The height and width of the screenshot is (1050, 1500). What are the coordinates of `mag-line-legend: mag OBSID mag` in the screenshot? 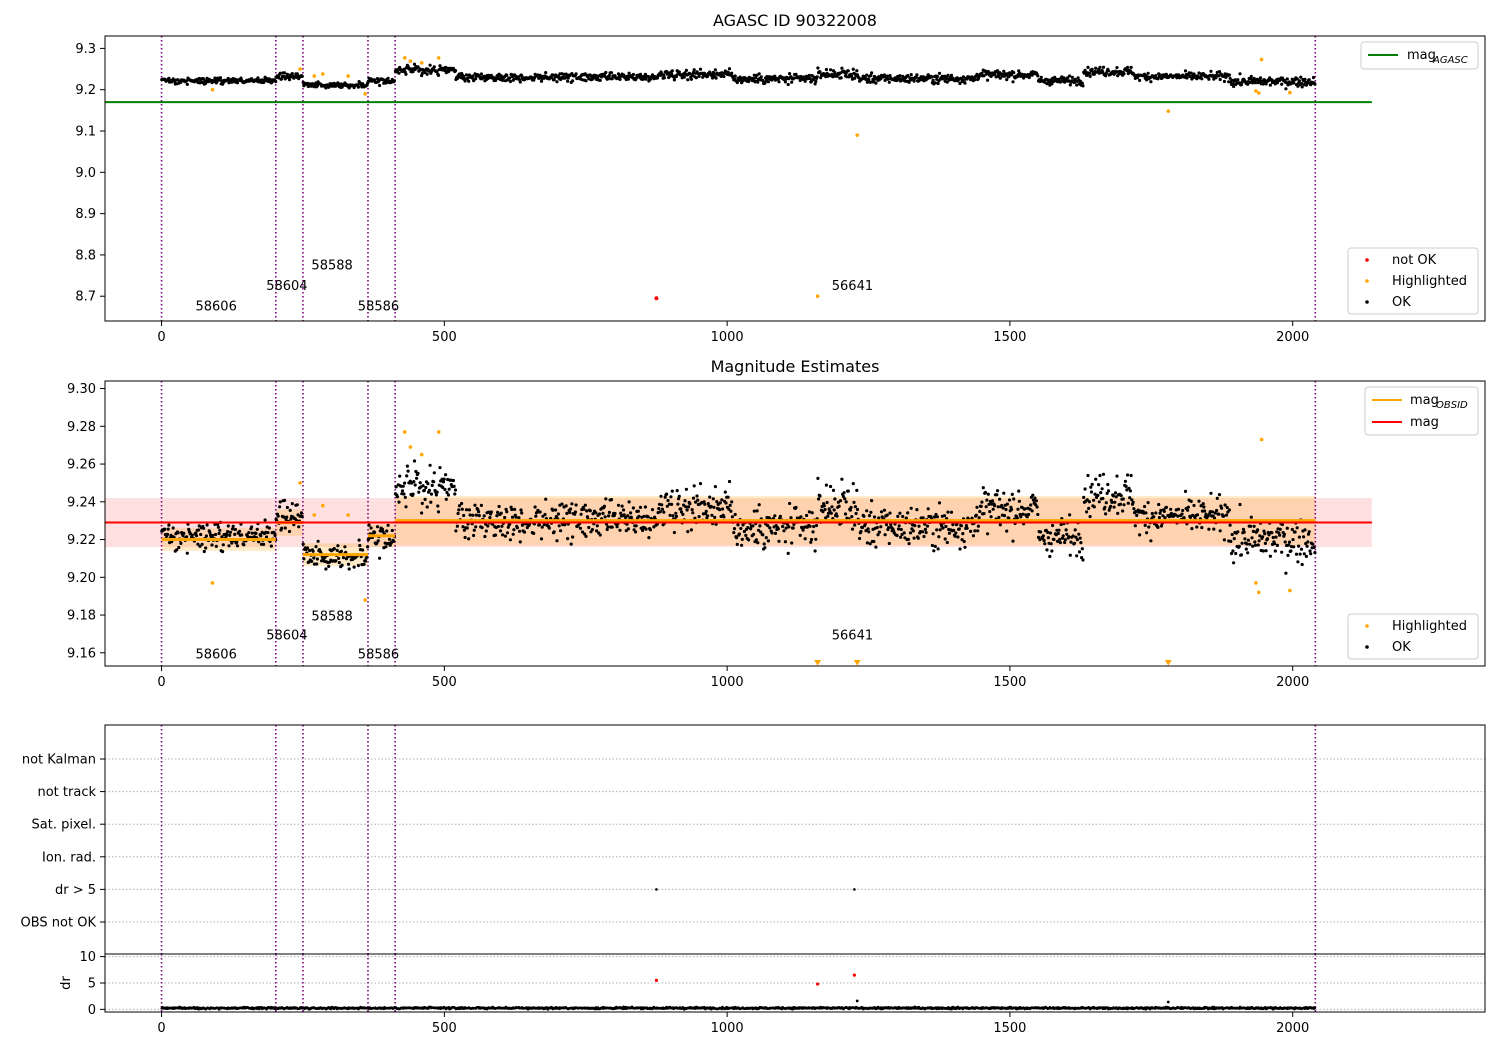 It's located at (1421, 411).